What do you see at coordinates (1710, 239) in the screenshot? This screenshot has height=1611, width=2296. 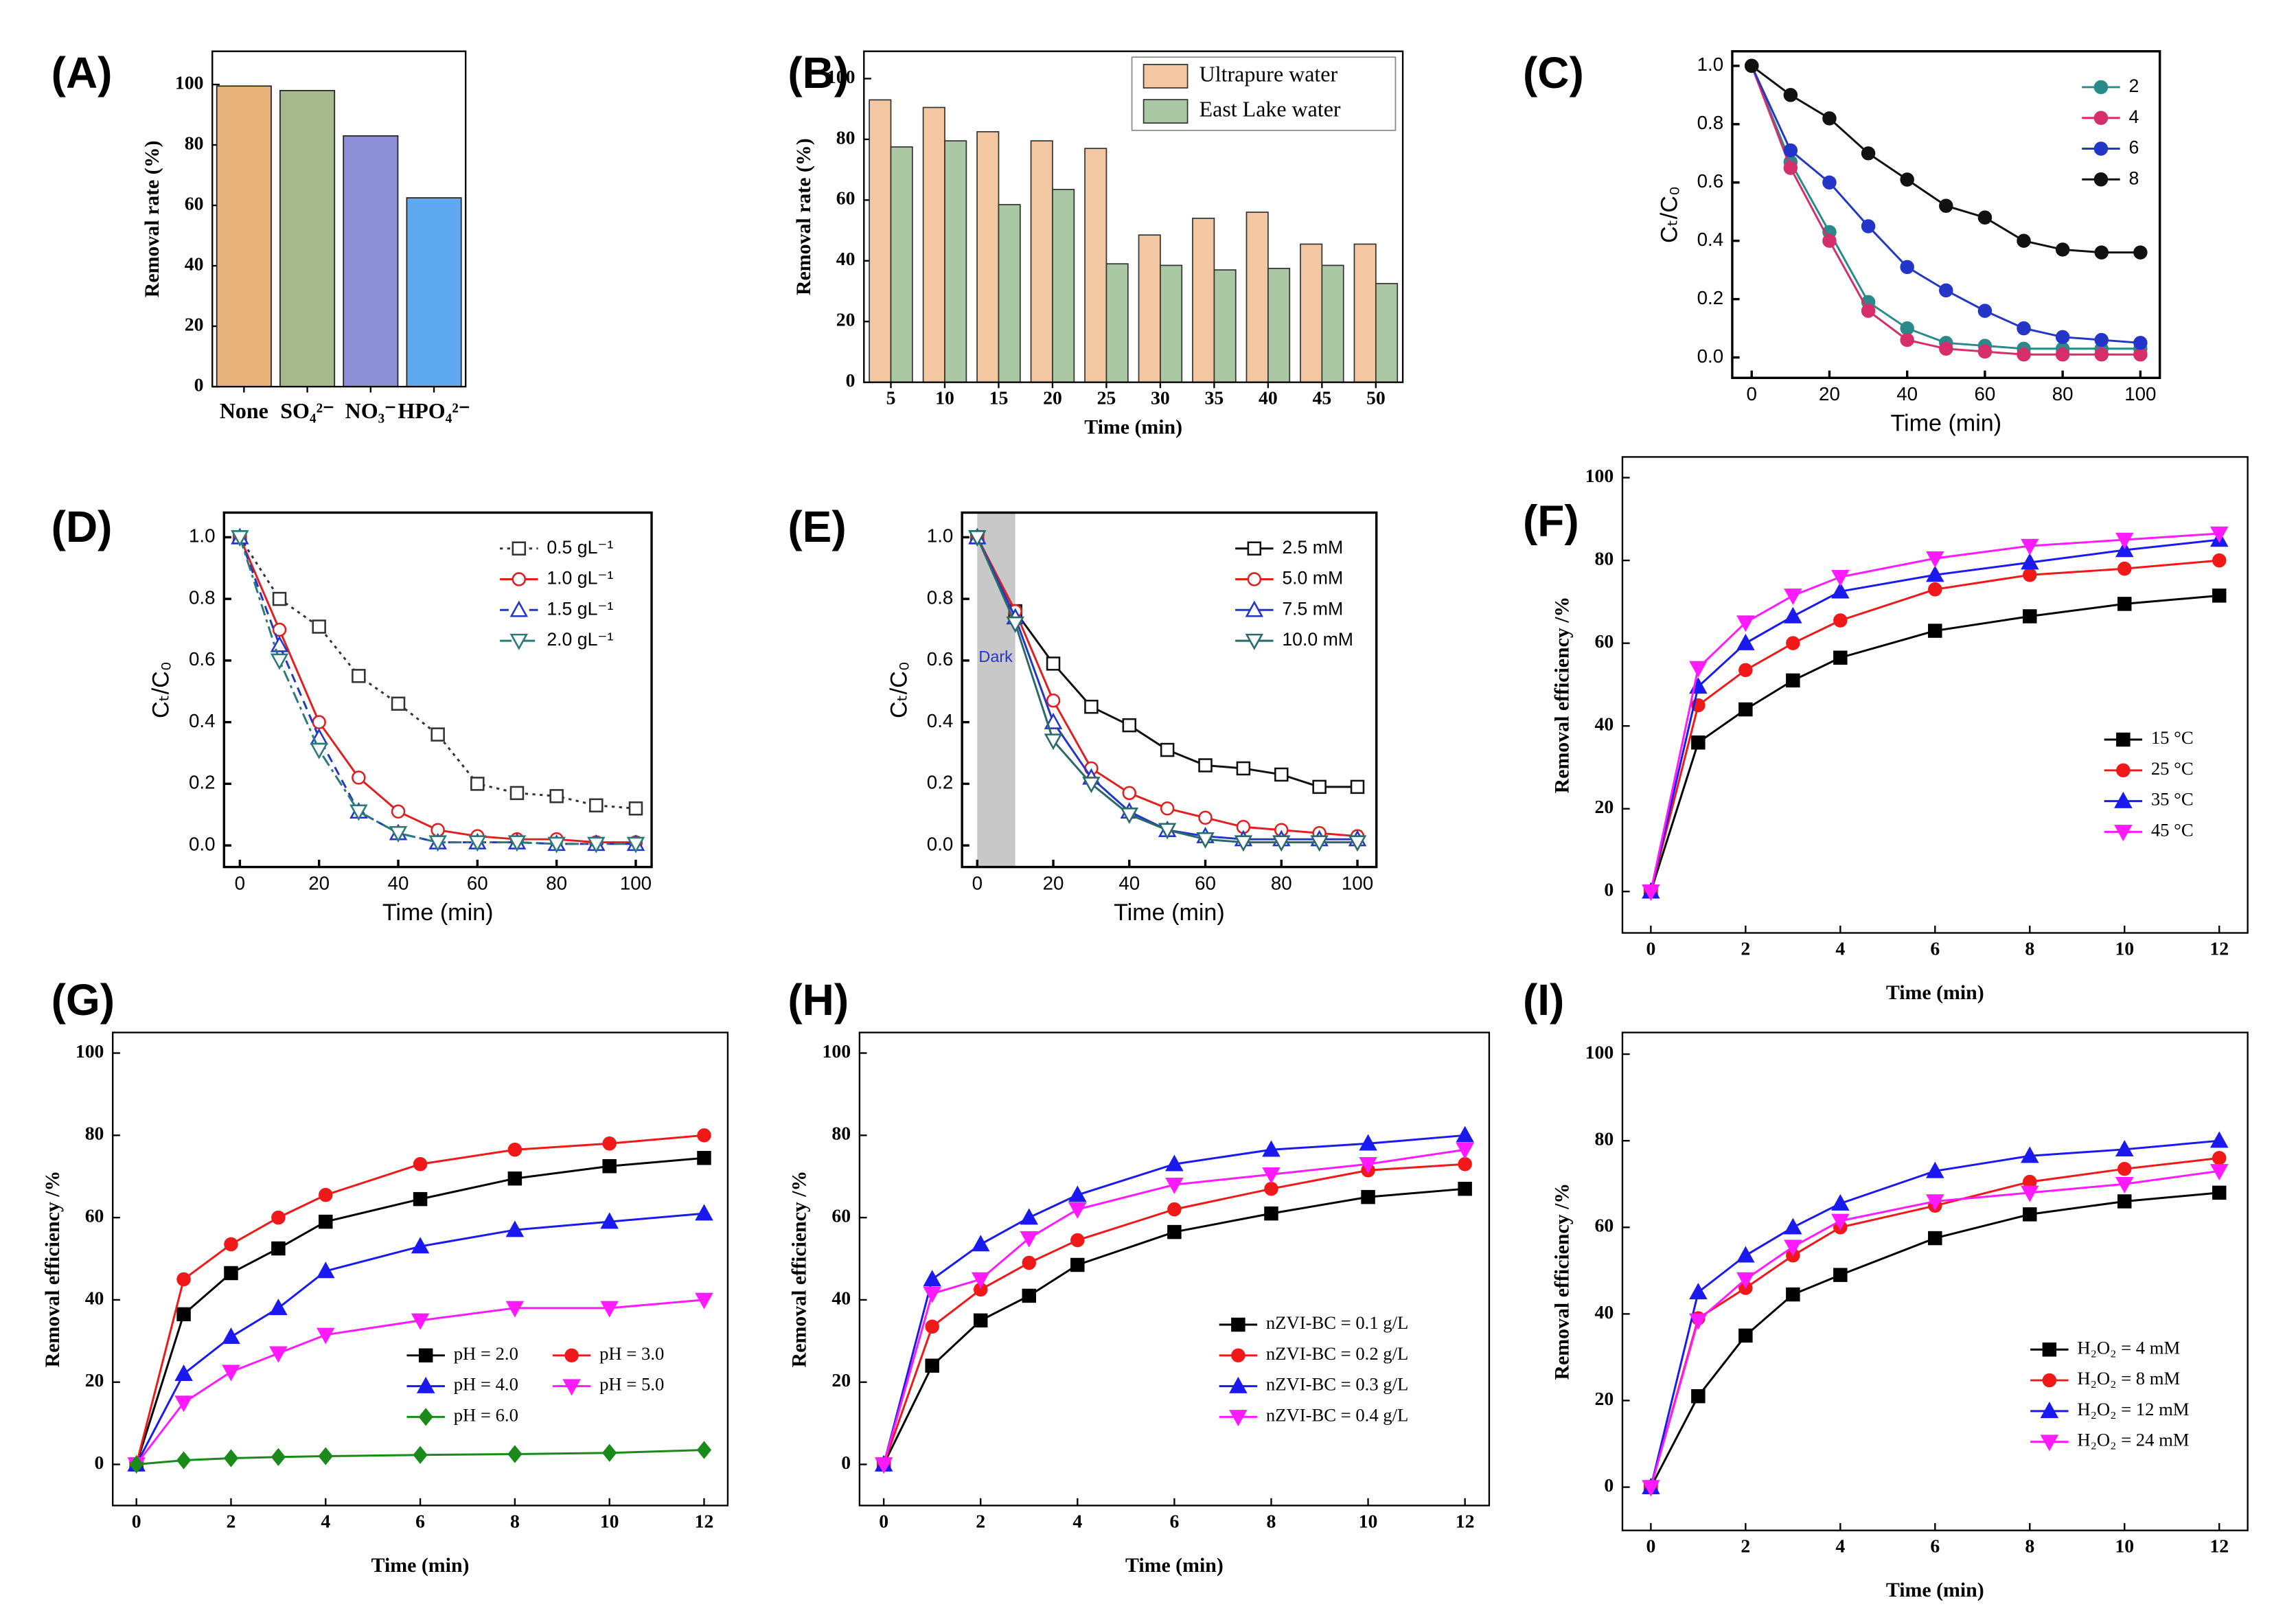 I see `y-tick-label: 0.4` at bounding box center [1710, 239].